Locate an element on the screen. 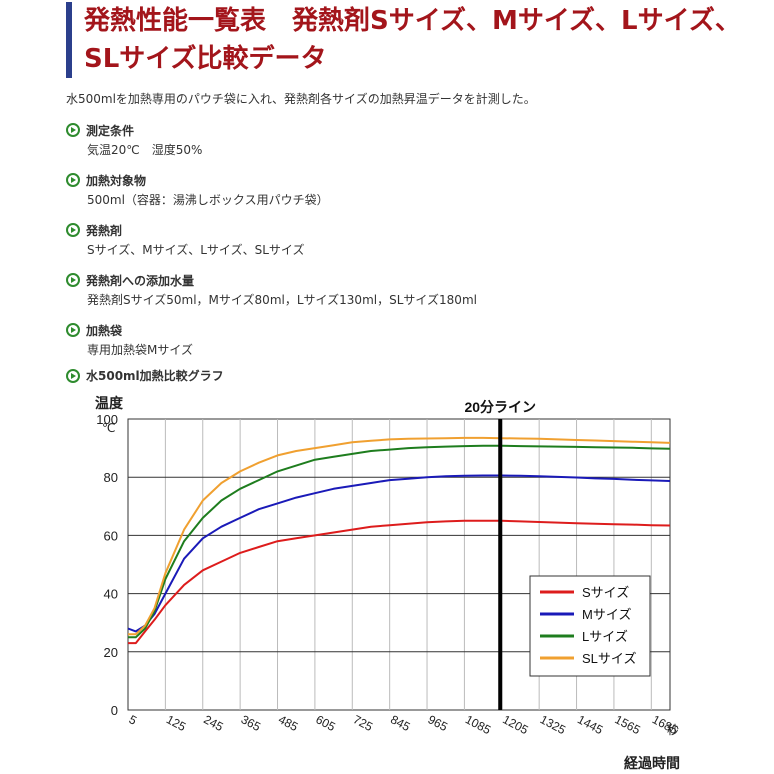 Image resolution: width=774 pixels, height=774 pixels. x-tick-label: 1445 is located at coordinates (590, 724).